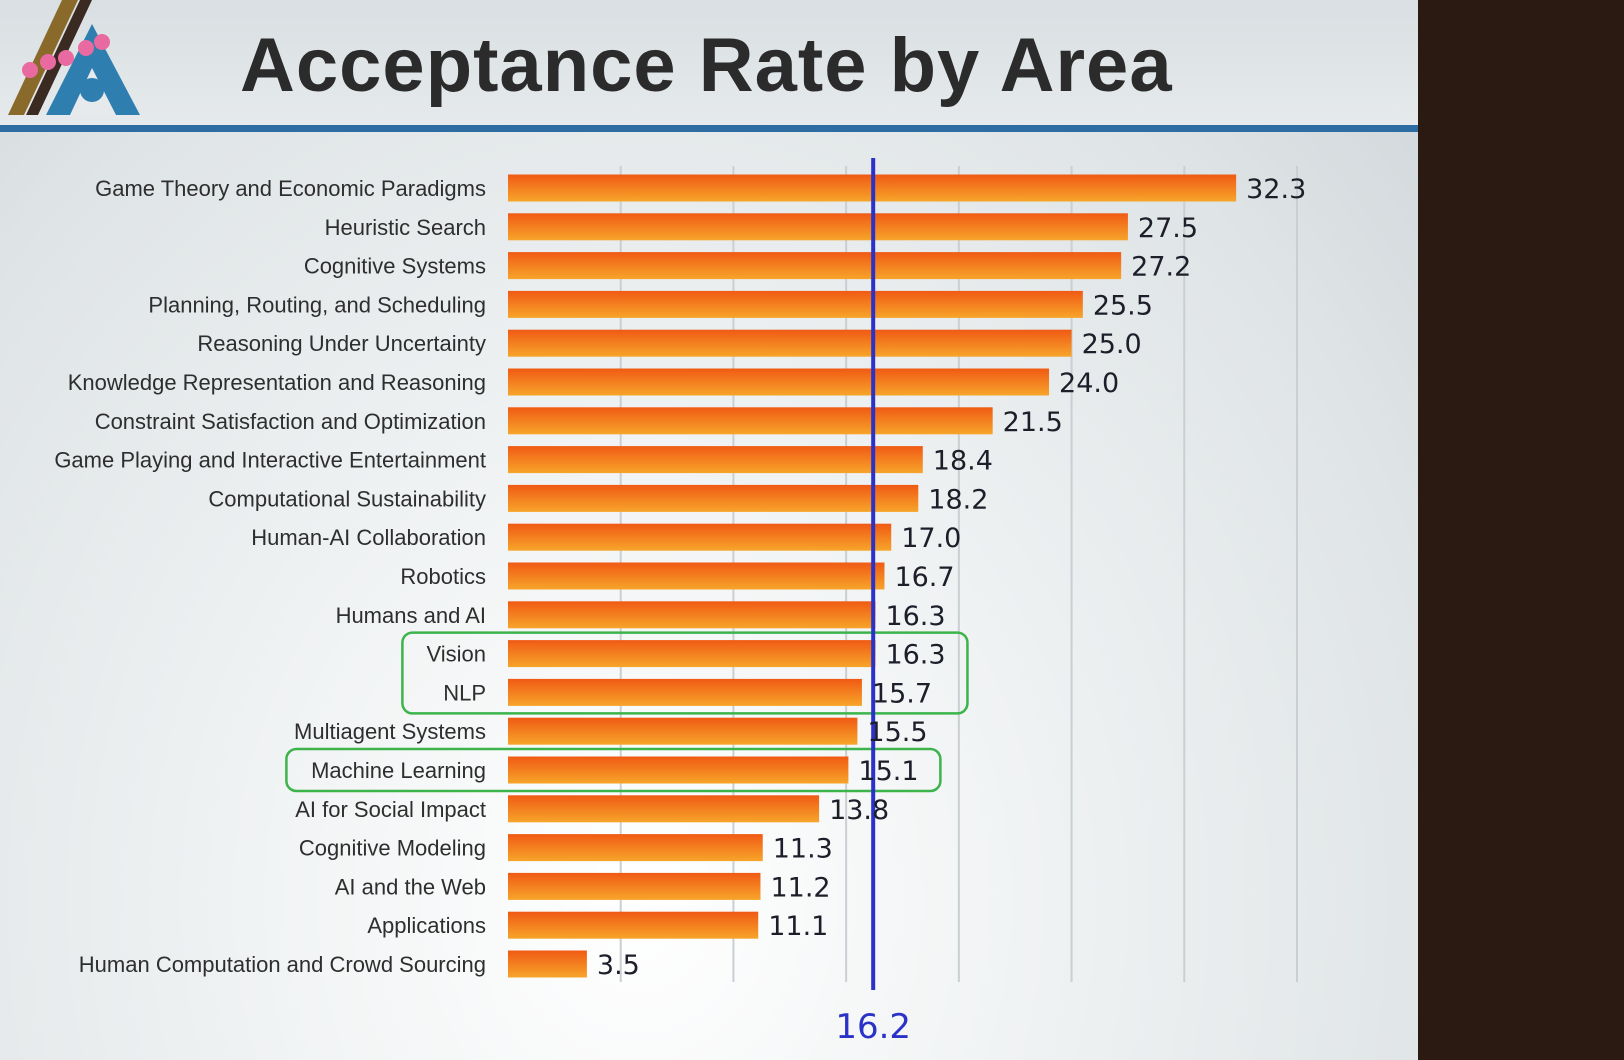 Image resolution: width=1624 pixels, height=1060 pixels. Describe the element at coordinates (426, 925) in the screenshot. I see `category-label: Applications` at that location.